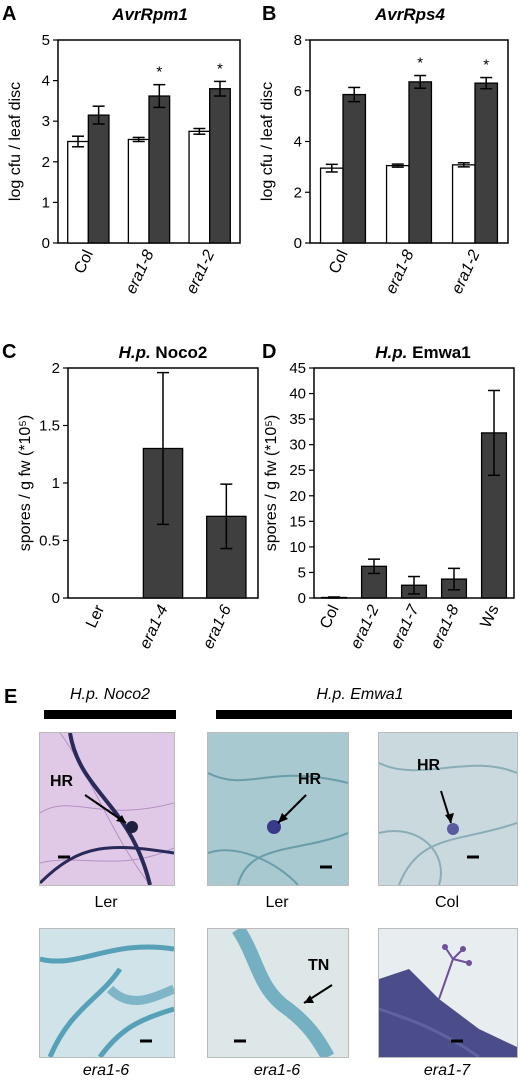 The image size is (520, 1088). What do you see at coordinates (277, 902) in the screenshot?
I see `caption-ler-emwa1: Ler` at bounding box center [277, 902].